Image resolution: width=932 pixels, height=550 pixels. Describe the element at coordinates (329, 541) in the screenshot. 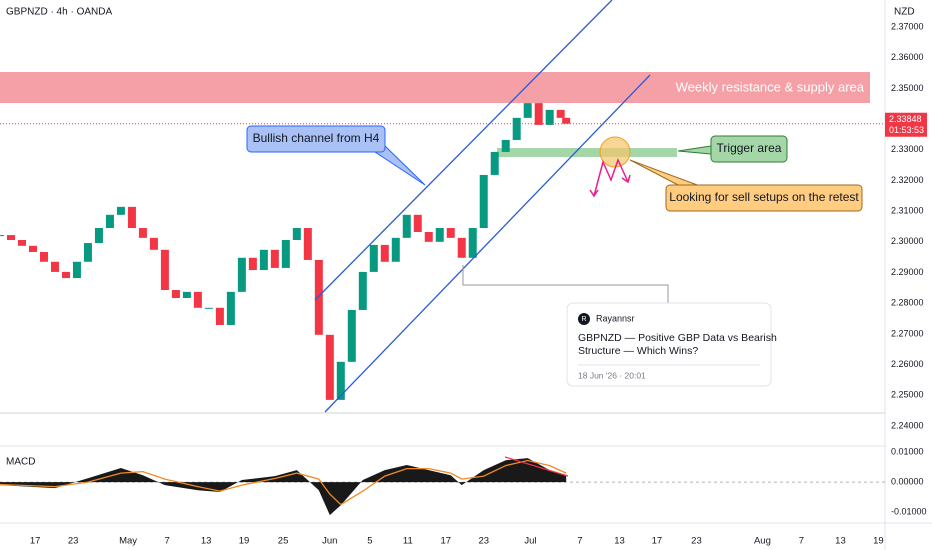

I see `x-tick-label: Jun` at that location.